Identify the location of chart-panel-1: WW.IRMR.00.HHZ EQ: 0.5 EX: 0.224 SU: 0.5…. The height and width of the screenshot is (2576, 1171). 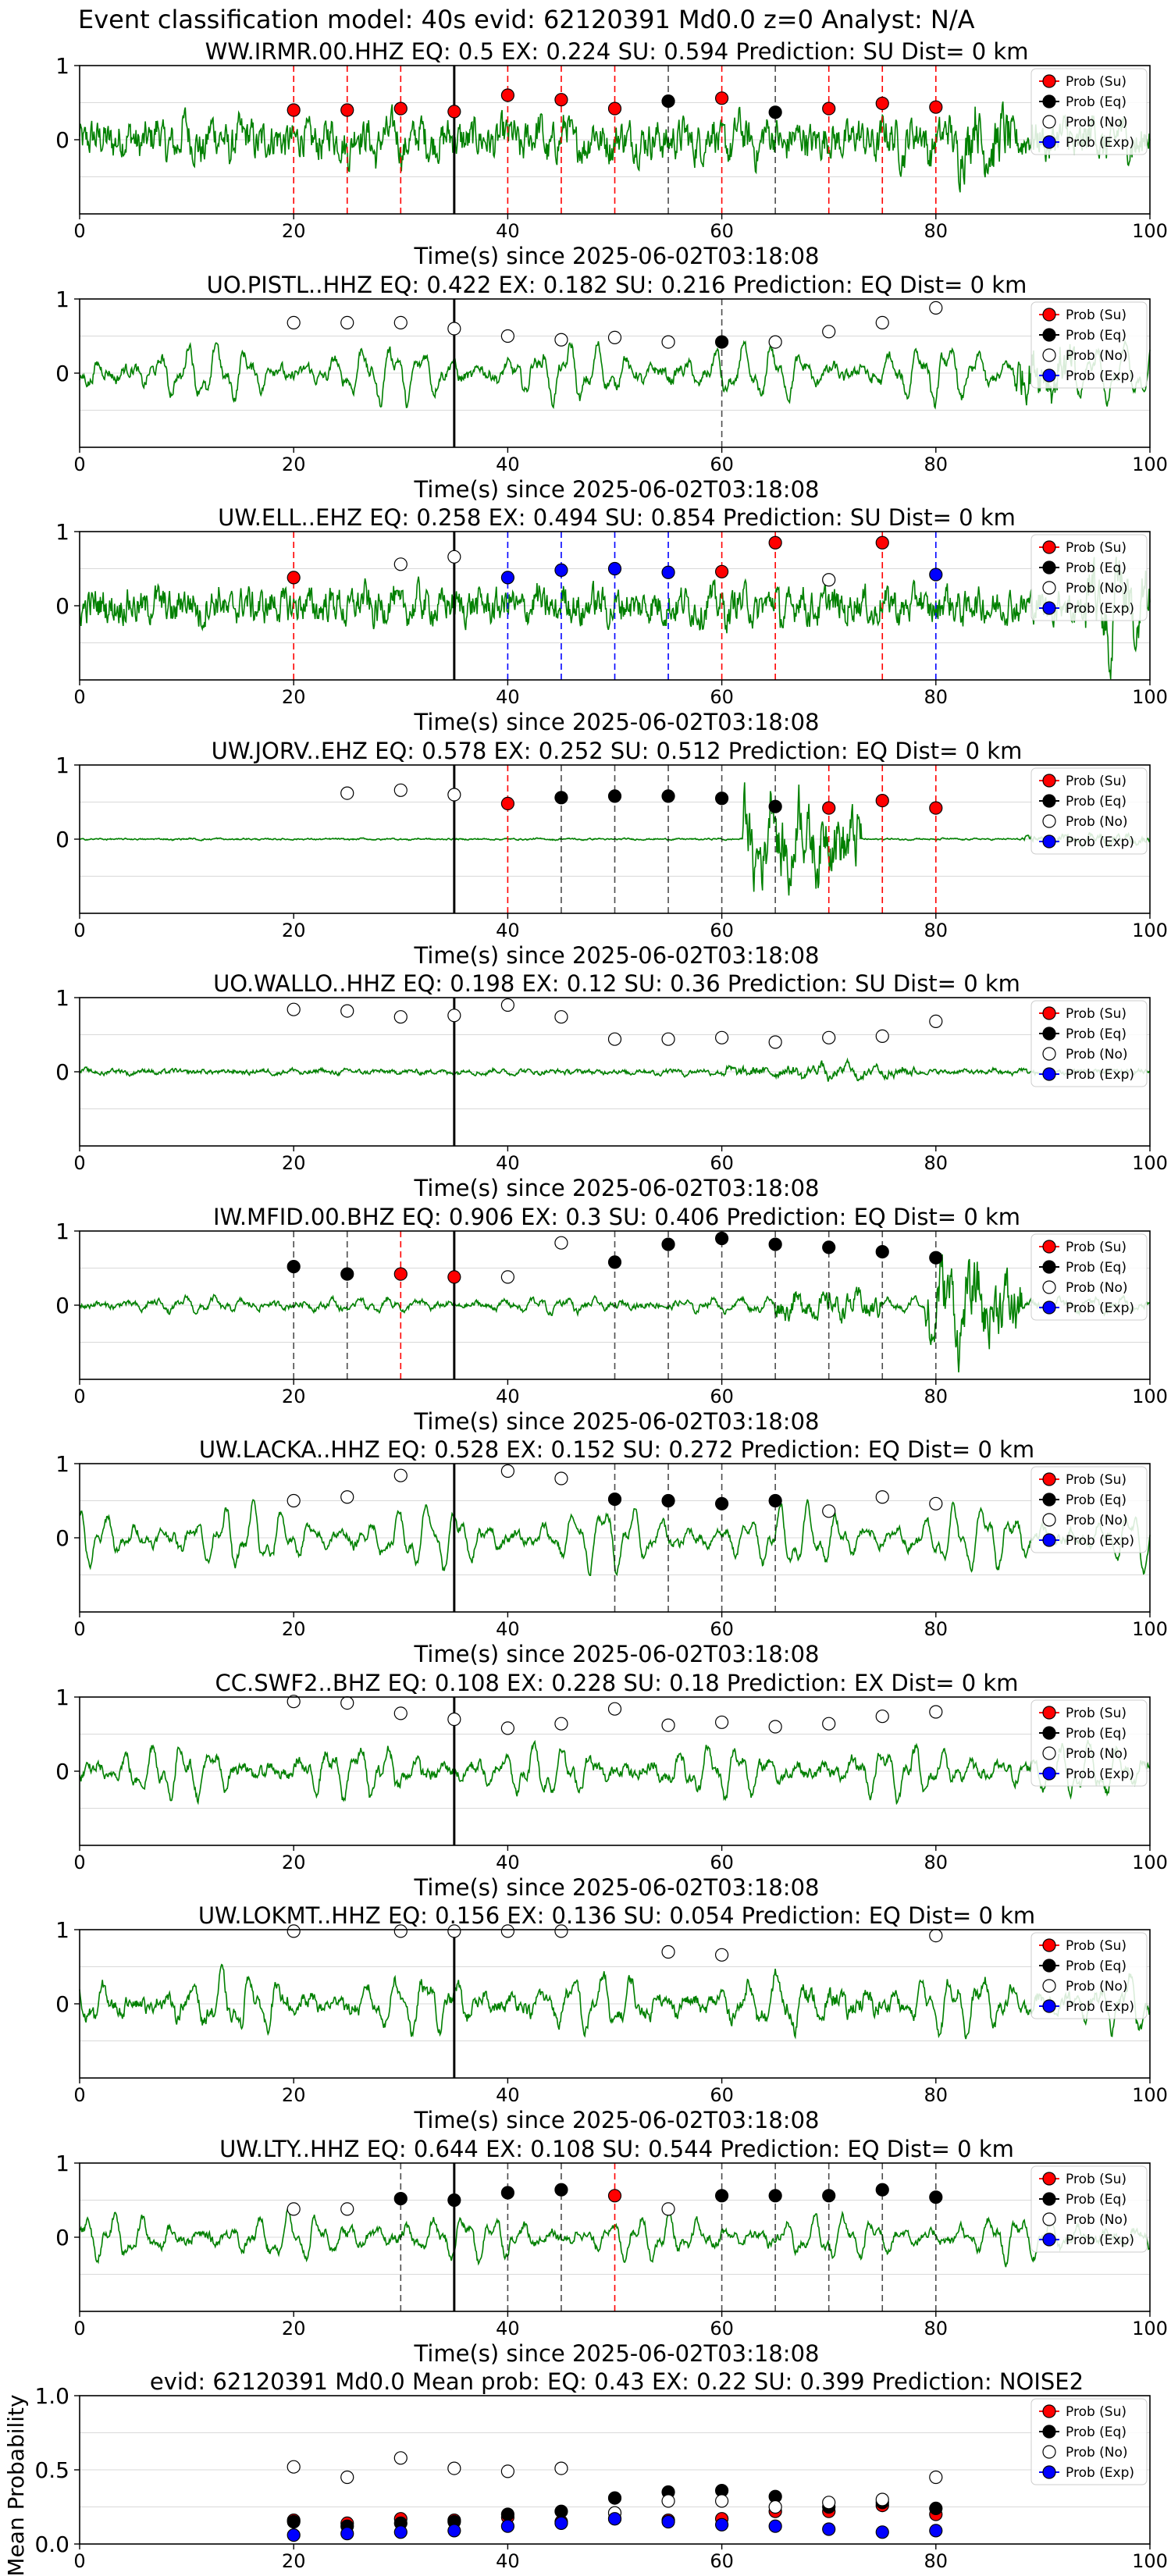
(611, 153).